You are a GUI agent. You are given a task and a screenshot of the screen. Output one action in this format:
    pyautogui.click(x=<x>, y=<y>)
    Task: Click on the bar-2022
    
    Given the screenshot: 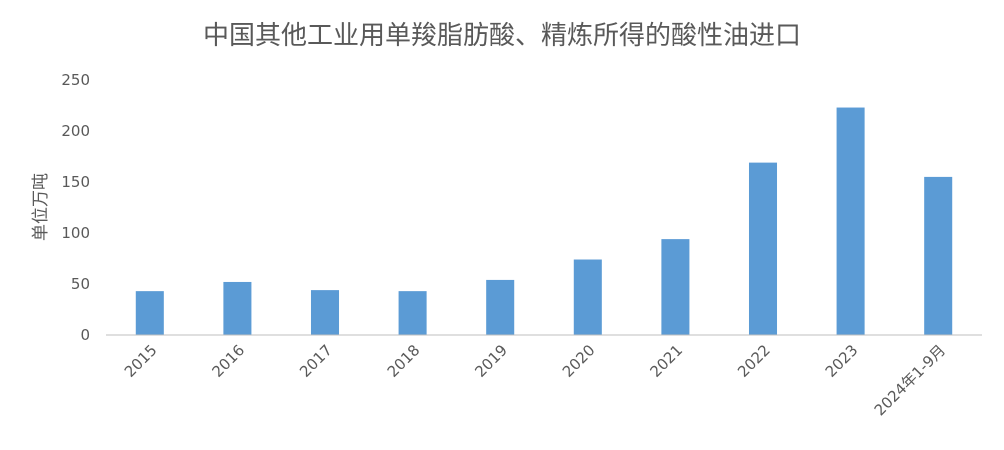 What is the action you would take?
    pyautogui.click(x=763, y=248)
    